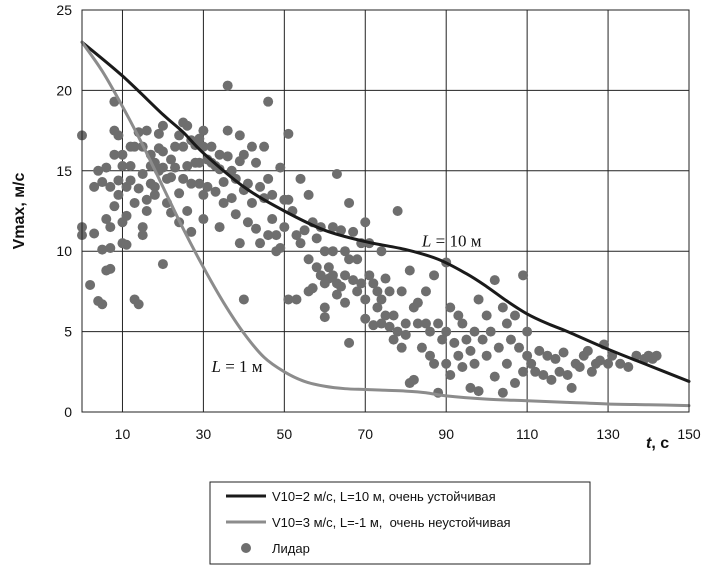 This screenshot has width=709, height=568. I want to click on y-tick-label: 15, so click(64, 171).